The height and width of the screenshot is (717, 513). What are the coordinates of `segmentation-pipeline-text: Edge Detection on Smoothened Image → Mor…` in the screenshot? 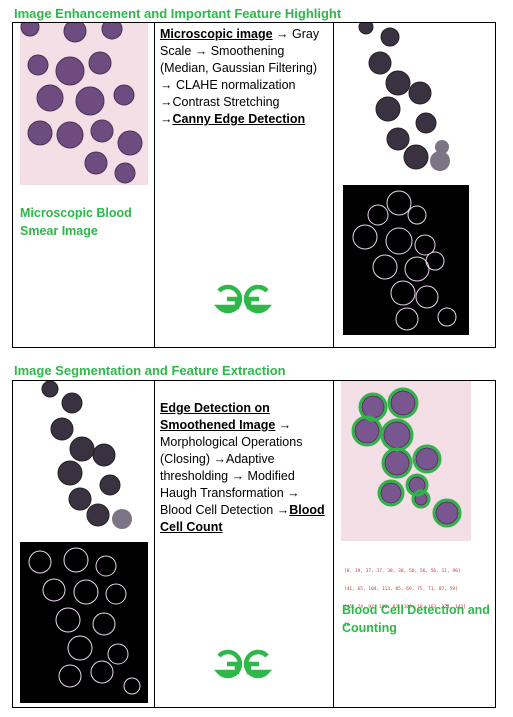 It's located at (244, 468).